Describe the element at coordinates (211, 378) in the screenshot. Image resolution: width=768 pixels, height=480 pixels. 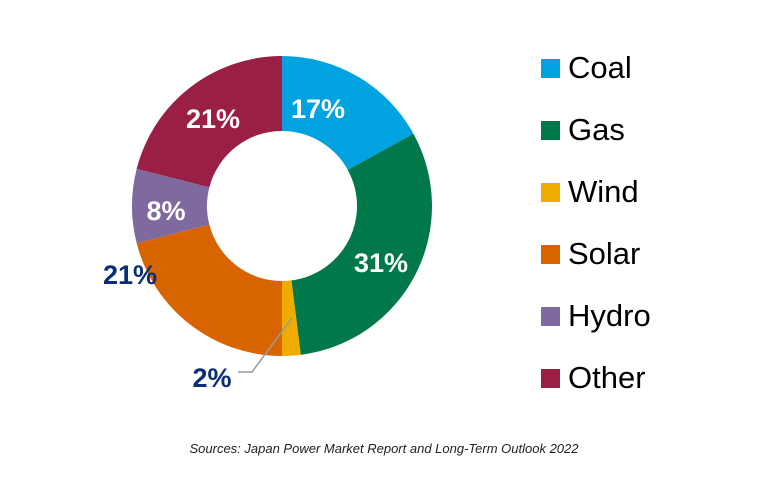
I see `data-label-wind: 2%` at that location.